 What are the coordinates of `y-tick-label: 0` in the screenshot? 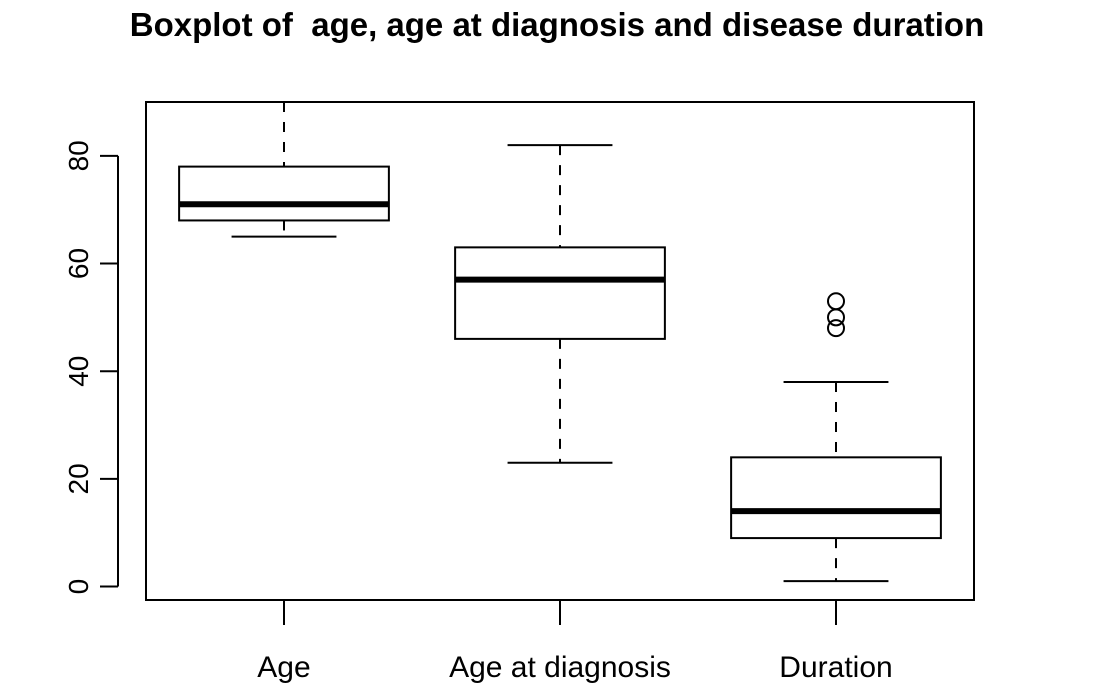 It's located at (78, 587).